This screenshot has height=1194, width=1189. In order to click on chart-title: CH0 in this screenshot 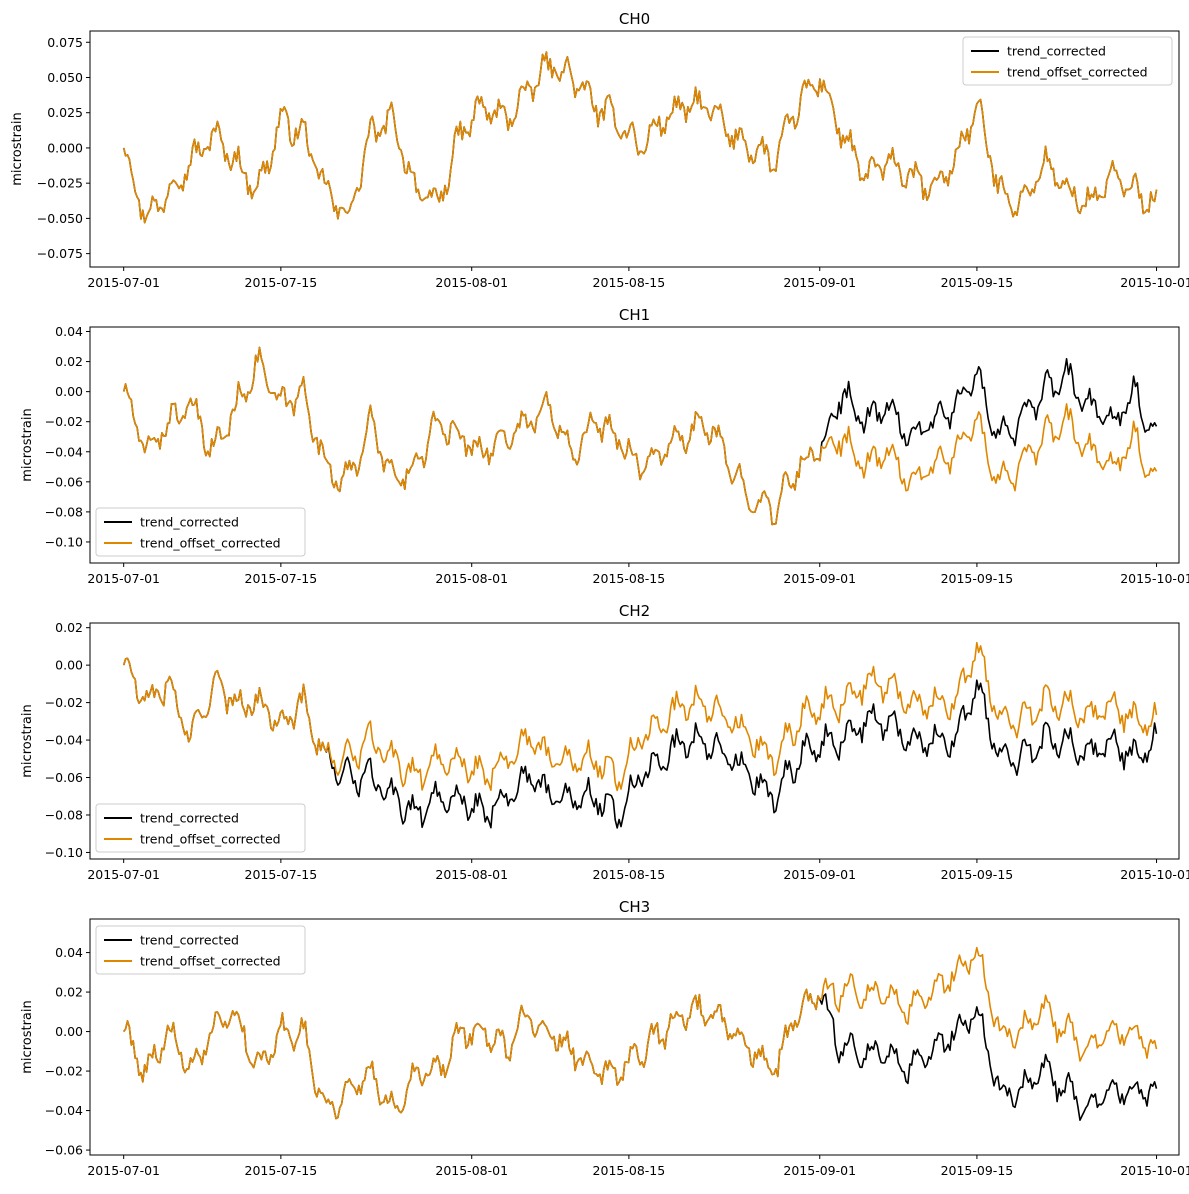, I will do `click(634, 19)`.